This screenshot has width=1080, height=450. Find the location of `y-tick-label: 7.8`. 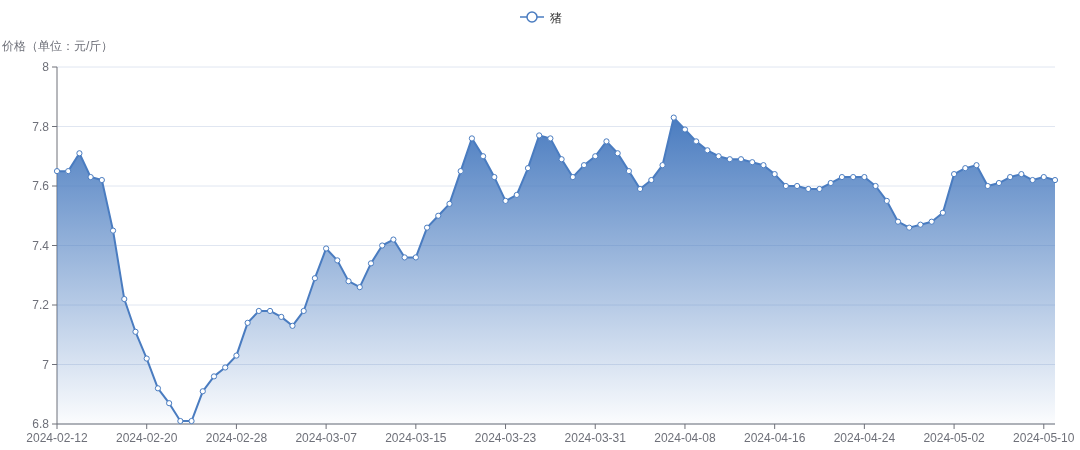

y-tick-label: 7.8 is located at coordinates (41, 126).